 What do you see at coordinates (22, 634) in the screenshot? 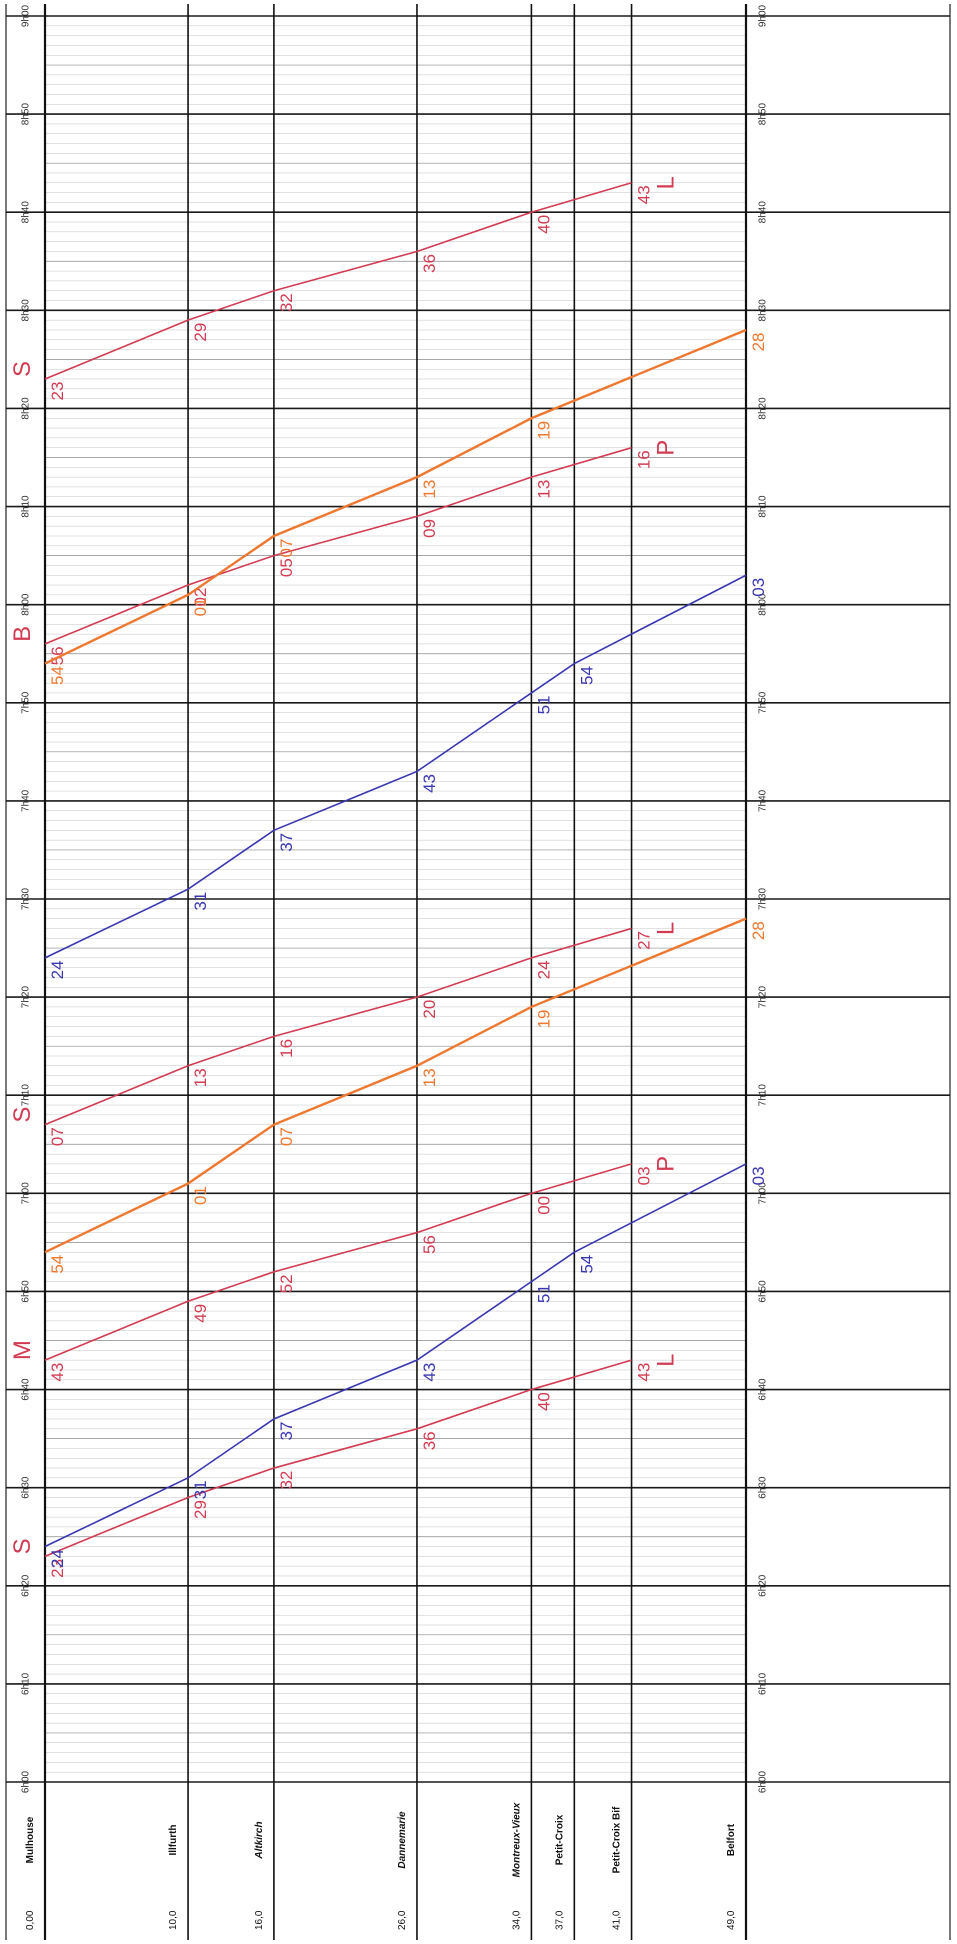
I see `train-origin-code: B` at bounding box center [22, 634].